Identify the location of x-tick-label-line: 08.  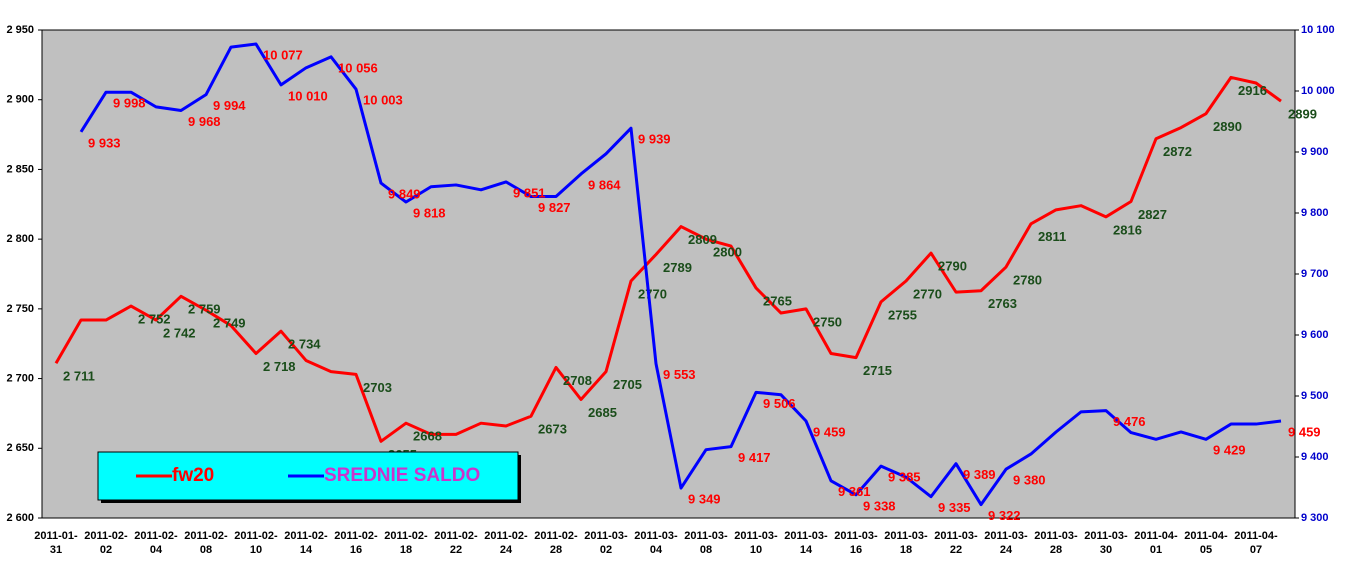
(706, 550).